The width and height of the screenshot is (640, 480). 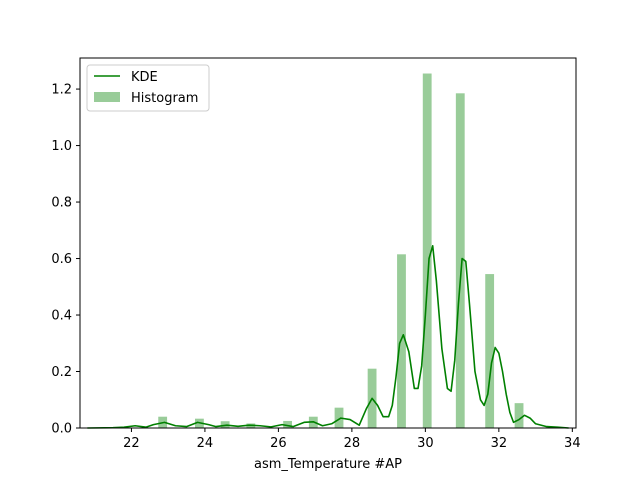 What do you see at coordinates (61, 372) in the screenshot?
I see `y-tick-label: 0.2` at bounding box center [61, 372].